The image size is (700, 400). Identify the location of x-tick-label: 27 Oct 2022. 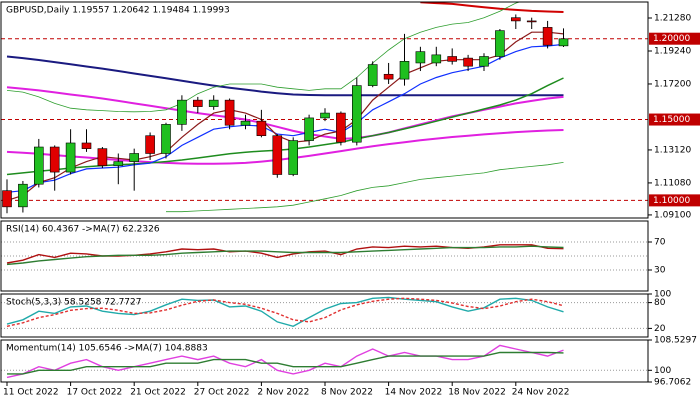
(222, 393).